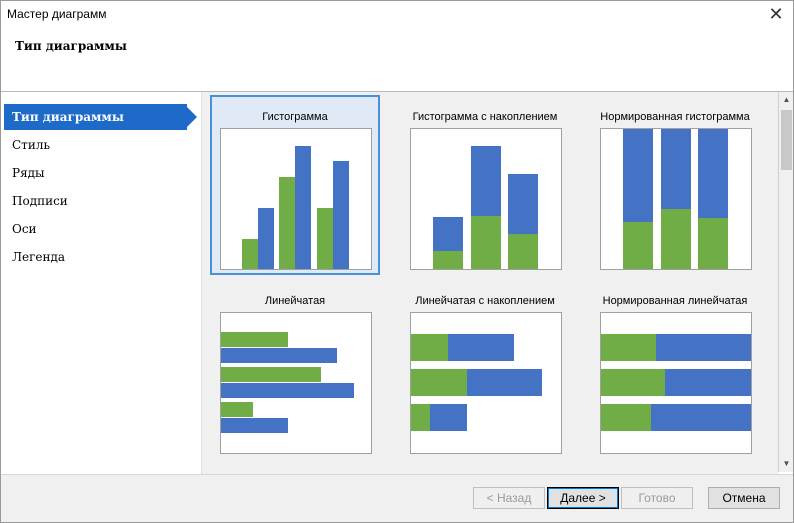  Describe the element at coordinates (509, 498) in the screenshot. I see `back-button: < Назад` at that location.